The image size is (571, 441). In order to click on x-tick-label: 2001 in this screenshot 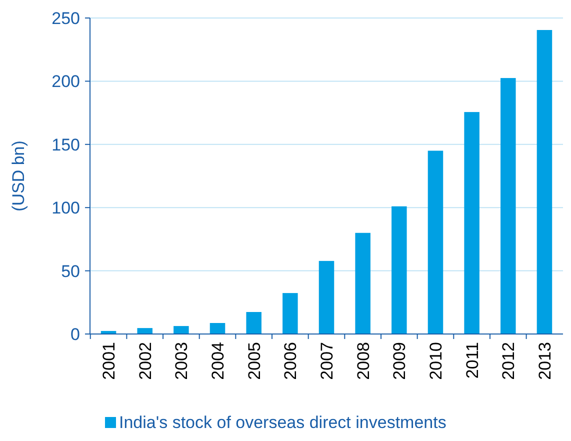, I will do `click(108, 361)`.